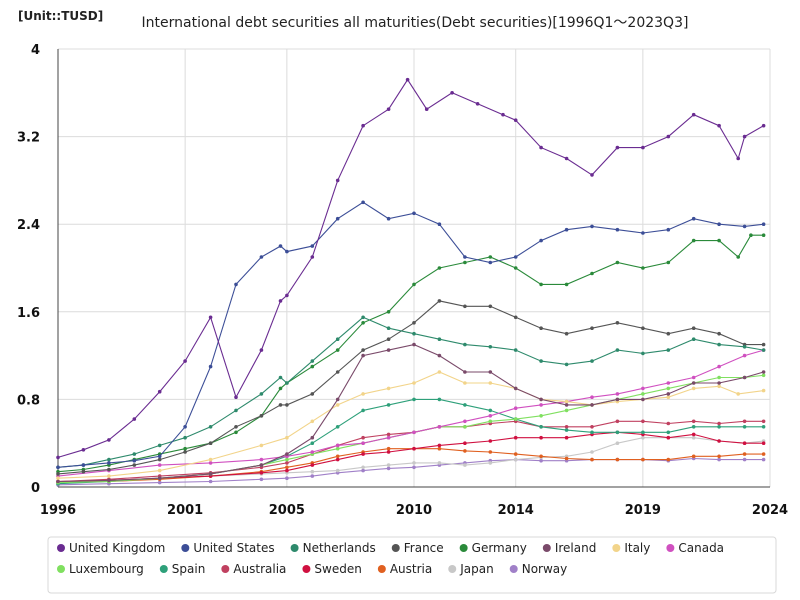  Describe the element at coordinates (538, 569) in the screenshot. I see `legend-item: Norway` at that location.